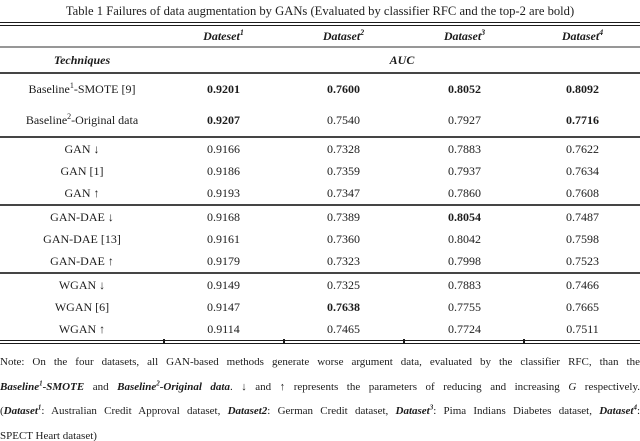  Describe the element at coordinates (223, 260) in the screenshot. I see `value-cell: 0.9179` at that location.